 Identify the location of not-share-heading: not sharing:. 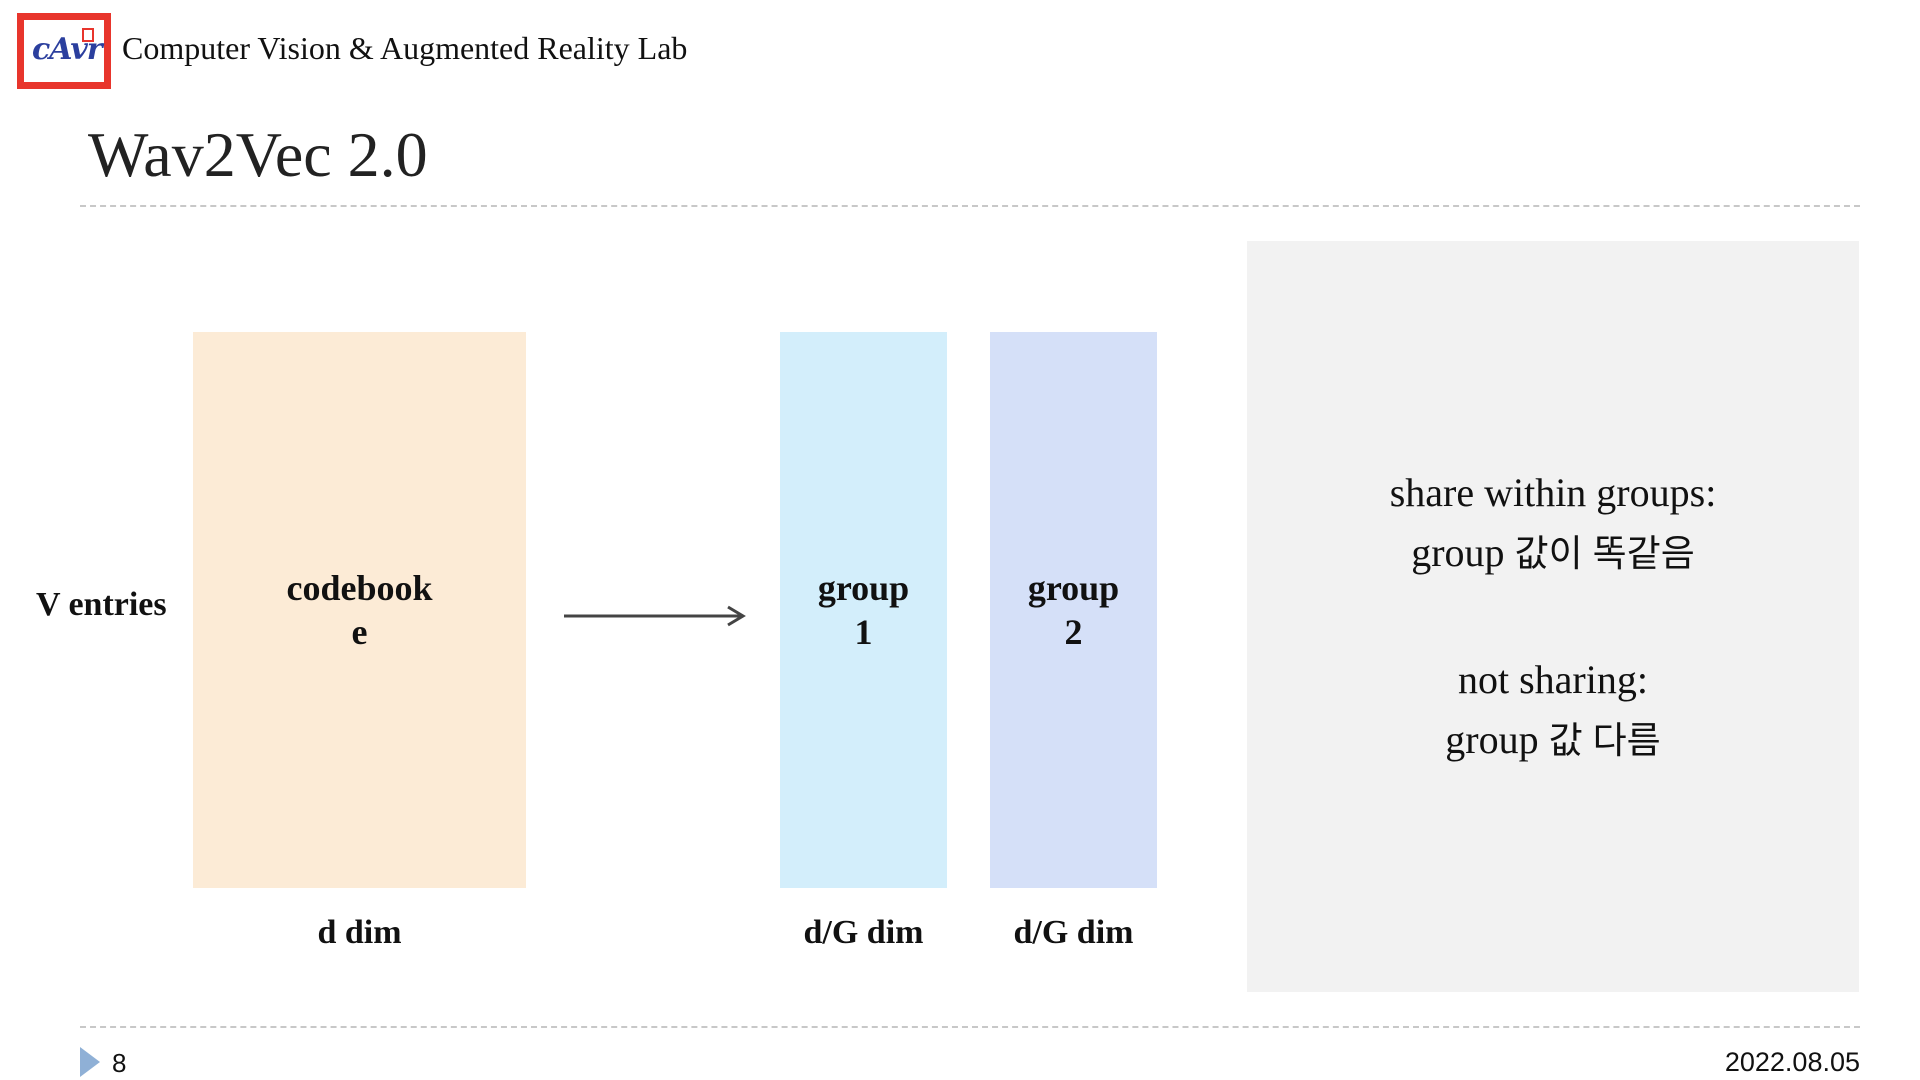
(1553, 679).